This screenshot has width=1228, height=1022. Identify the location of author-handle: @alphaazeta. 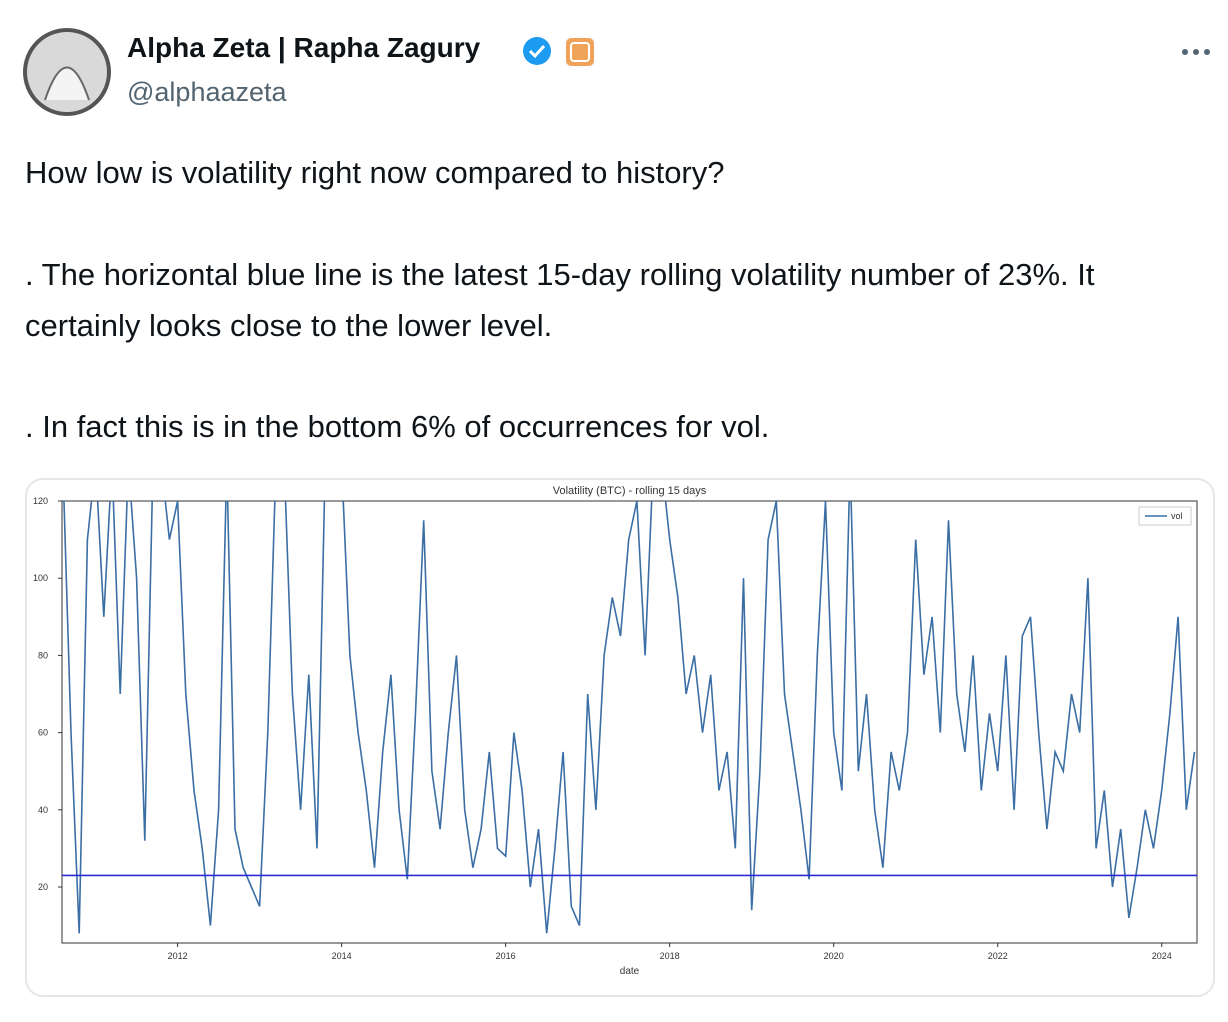
(207, 92).